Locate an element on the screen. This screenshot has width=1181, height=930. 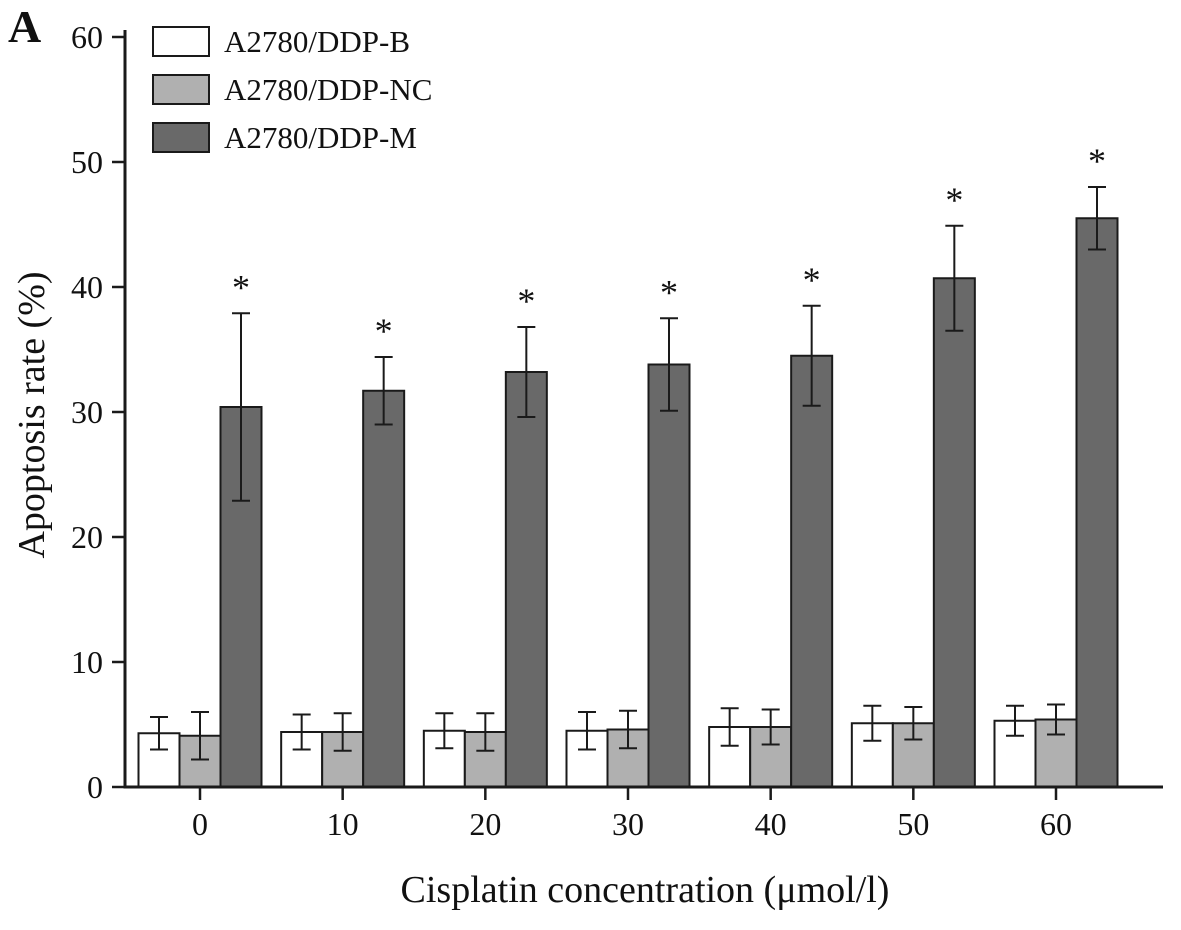
y-tick-label: 30 is located at coordinates (87, 412).